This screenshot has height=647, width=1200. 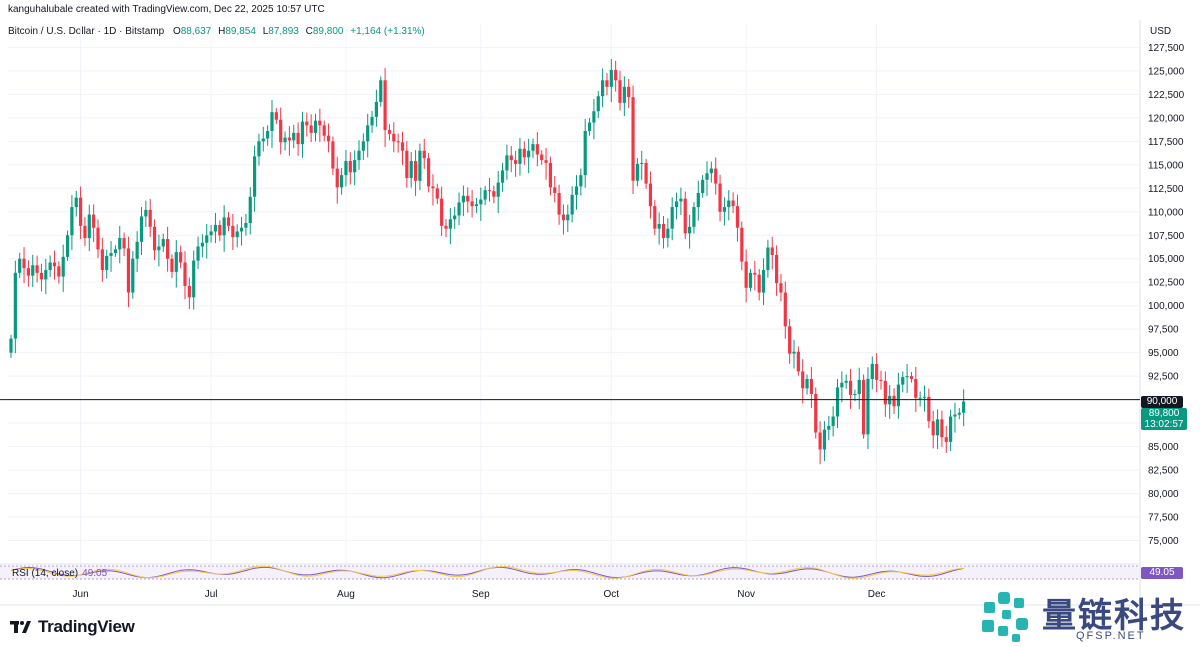 What do you see at coordinates (1163, 471) in the screenshot?
I see `y-tick-label: 82,500` at bounding box center [1163, 471].